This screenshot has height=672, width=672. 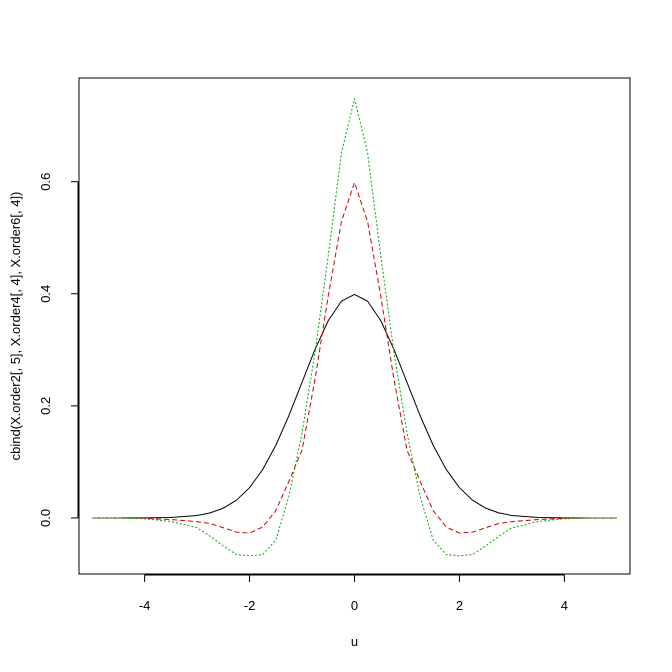 What do you see at coordinates (354, 641) in the screenshot?
I see `x-axis-label: u` at bounding box center [354, 641].